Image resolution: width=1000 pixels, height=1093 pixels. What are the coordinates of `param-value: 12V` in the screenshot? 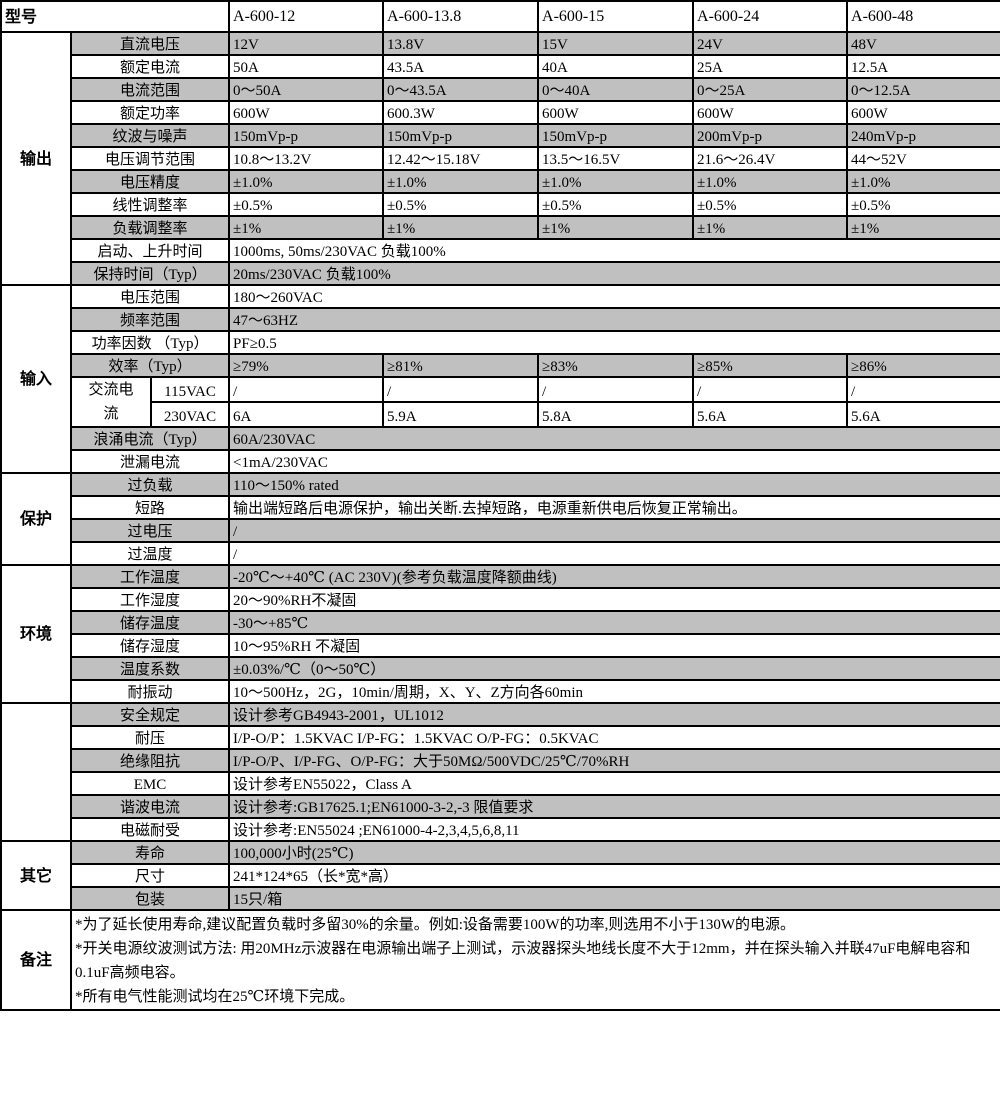 It's located at (306, 43).